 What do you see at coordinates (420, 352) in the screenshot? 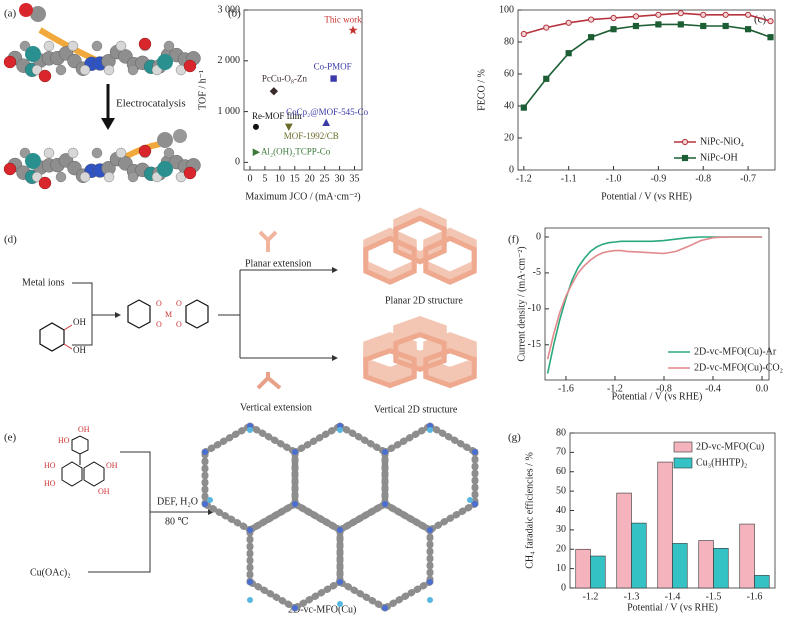
I see `framework-layer` at bounding box center [420, 352].